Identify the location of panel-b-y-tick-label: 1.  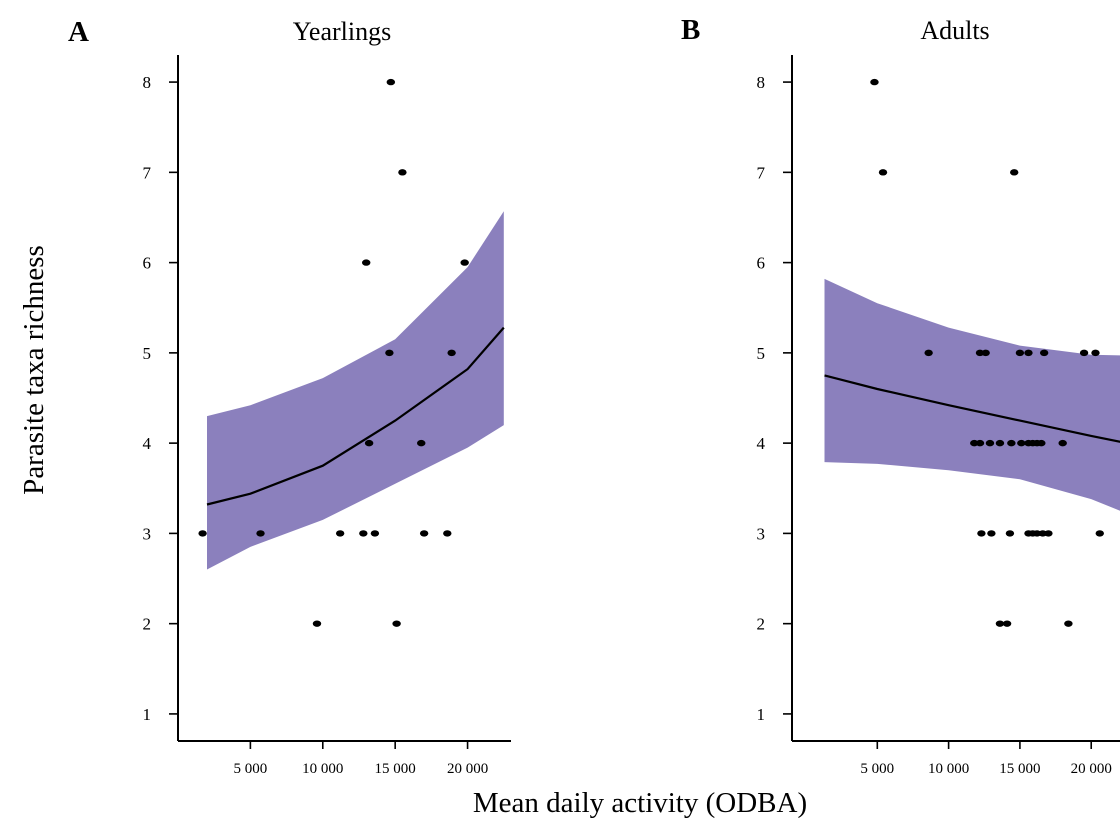
(761, 714).